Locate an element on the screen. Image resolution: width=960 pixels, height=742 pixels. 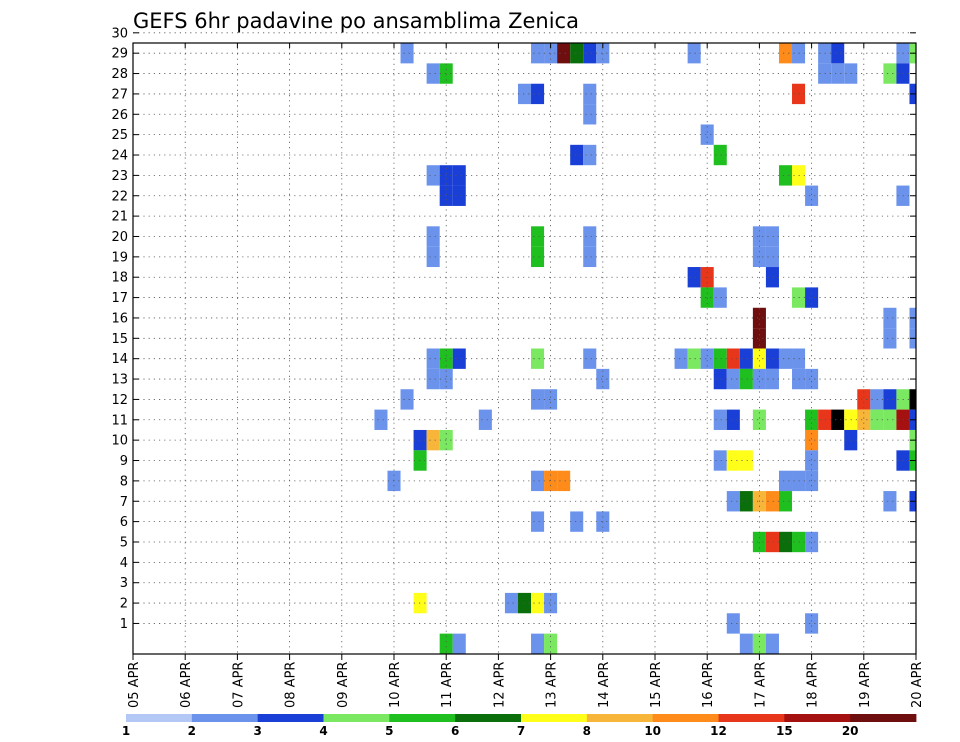
x-tick-label: 09 APR is located at coordinates (343, 685).